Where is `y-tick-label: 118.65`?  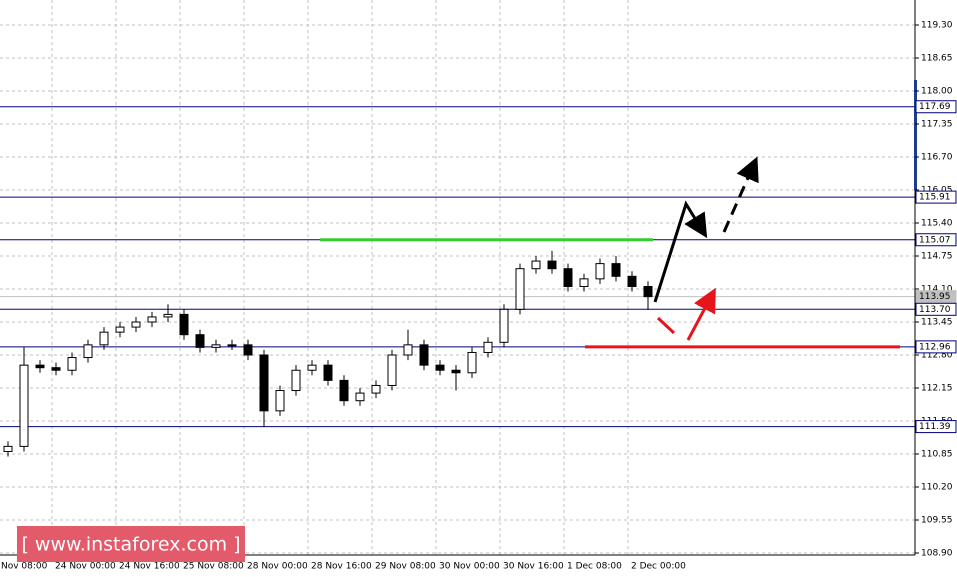
y-tick-label: 118.65 is located at coordinates (937, 59).